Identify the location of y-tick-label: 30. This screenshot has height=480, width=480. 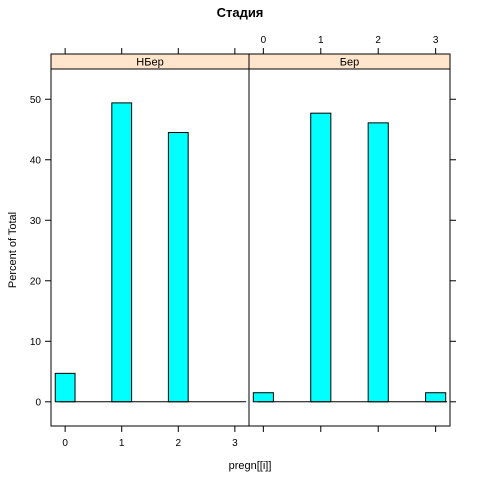
(36, 221).